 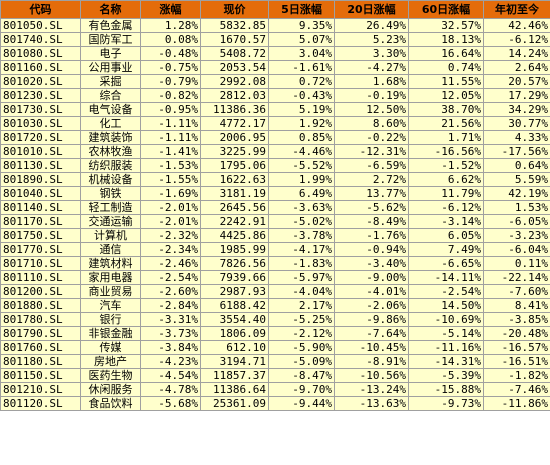 What do you see at coordinates (110, 109) in the screenshot?
I see `cell-name: 电气设备` at bounding box center [110, 109].